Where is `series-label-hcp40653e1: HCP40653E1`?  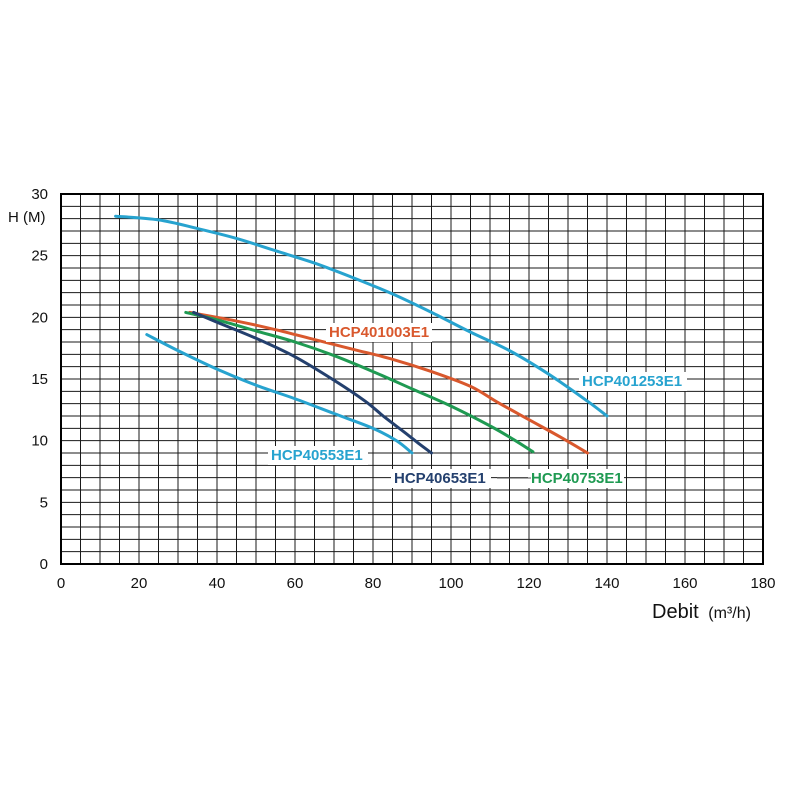 series-label-hcp40653e1: HCP40653E1 is located at coordinates (440, 478).